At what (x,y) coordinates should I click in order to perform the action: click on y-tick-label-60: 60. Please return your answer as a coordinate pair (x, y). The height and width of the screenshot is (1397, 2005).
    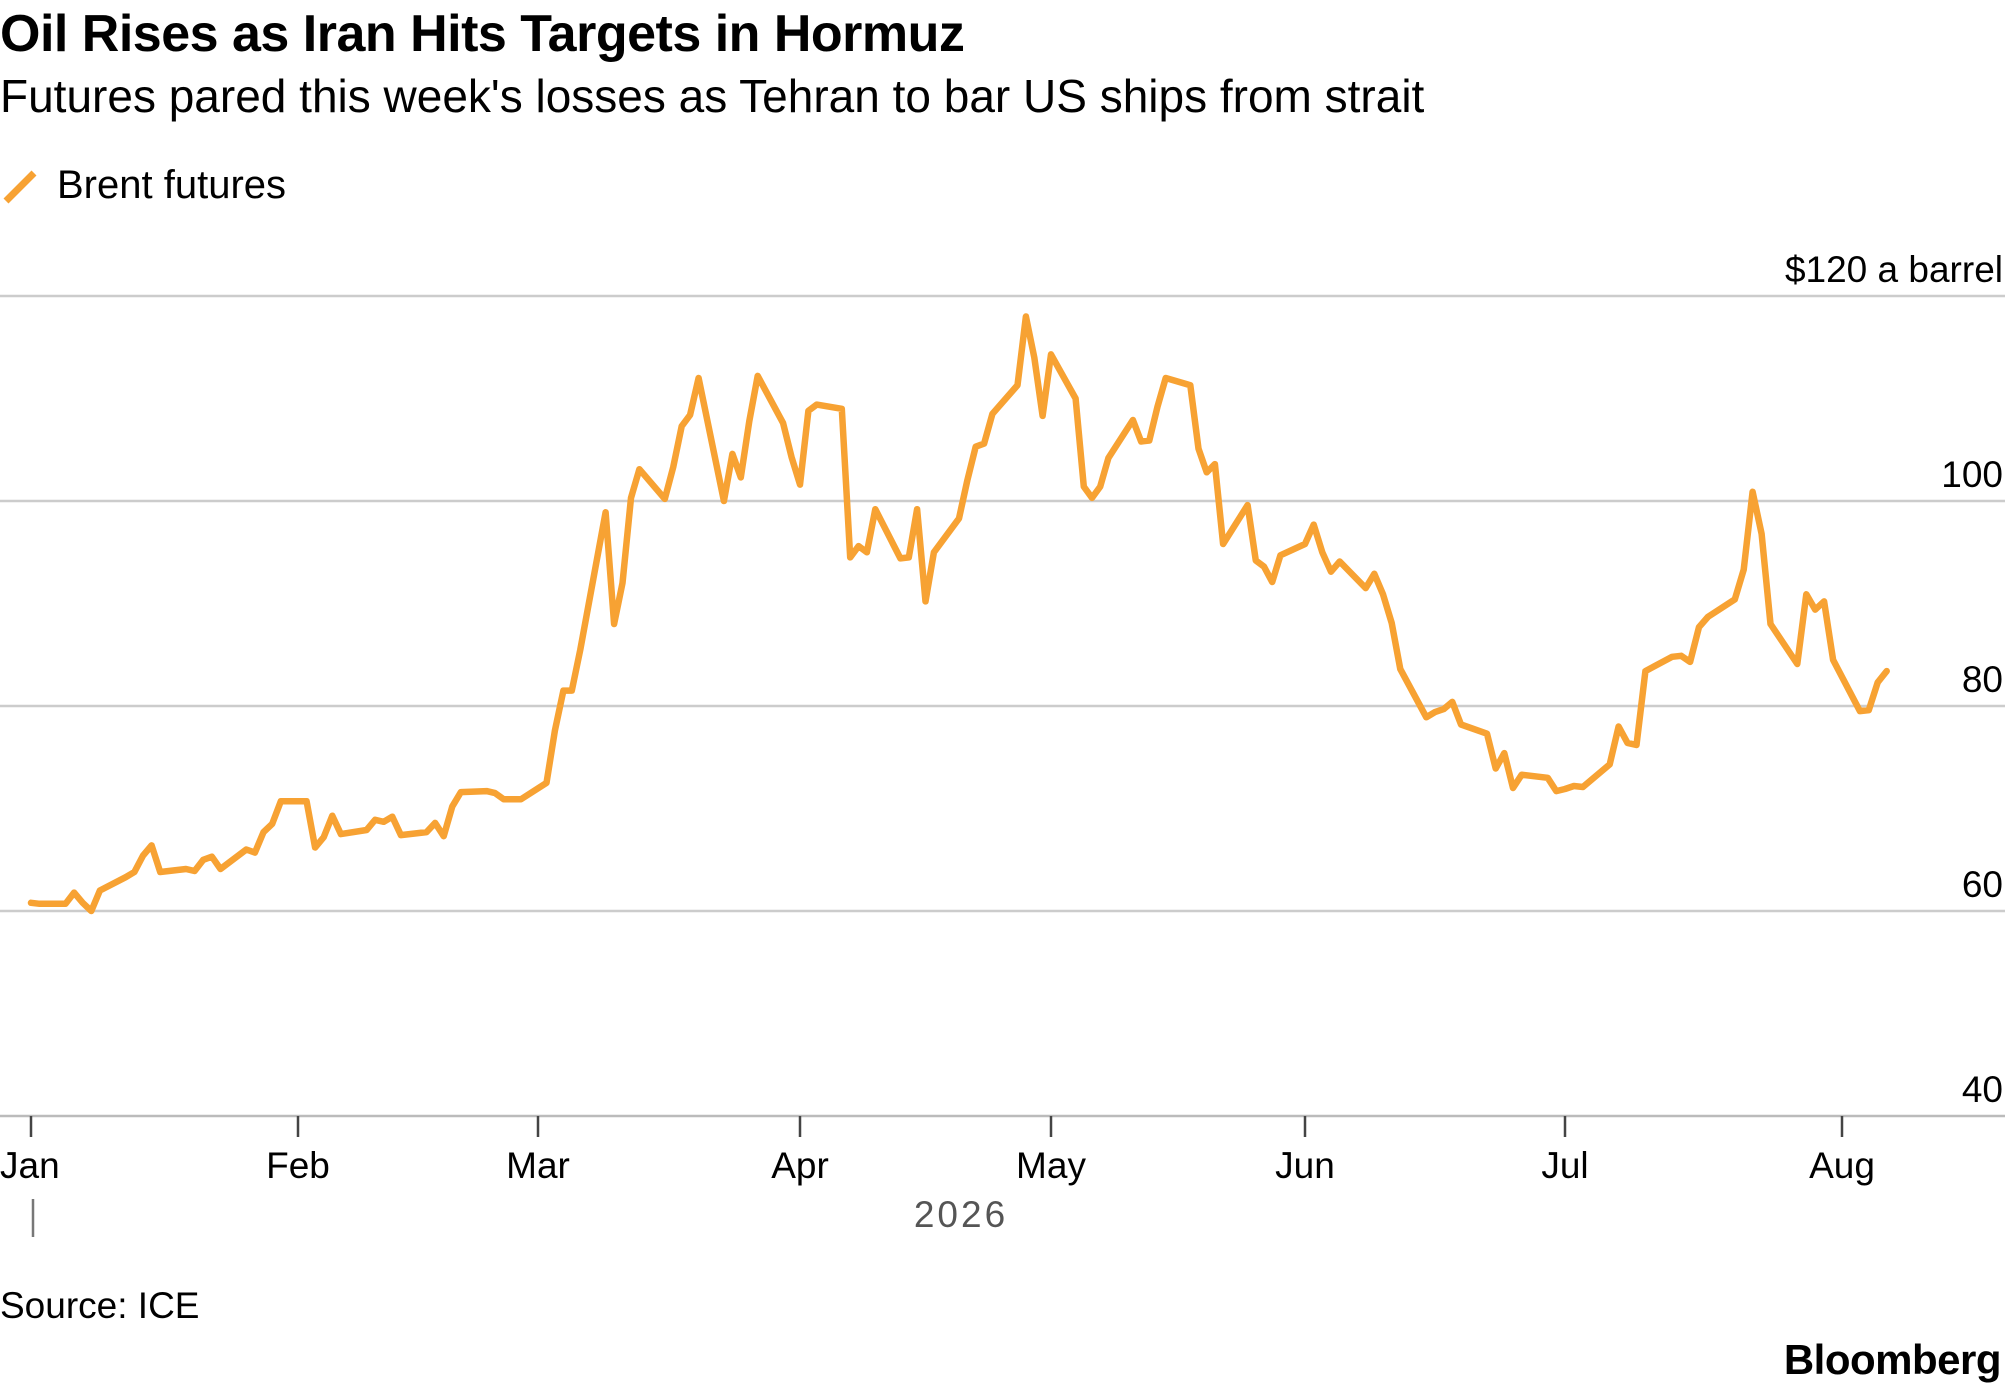
    Looking at the image, I should click on (1982, 884).